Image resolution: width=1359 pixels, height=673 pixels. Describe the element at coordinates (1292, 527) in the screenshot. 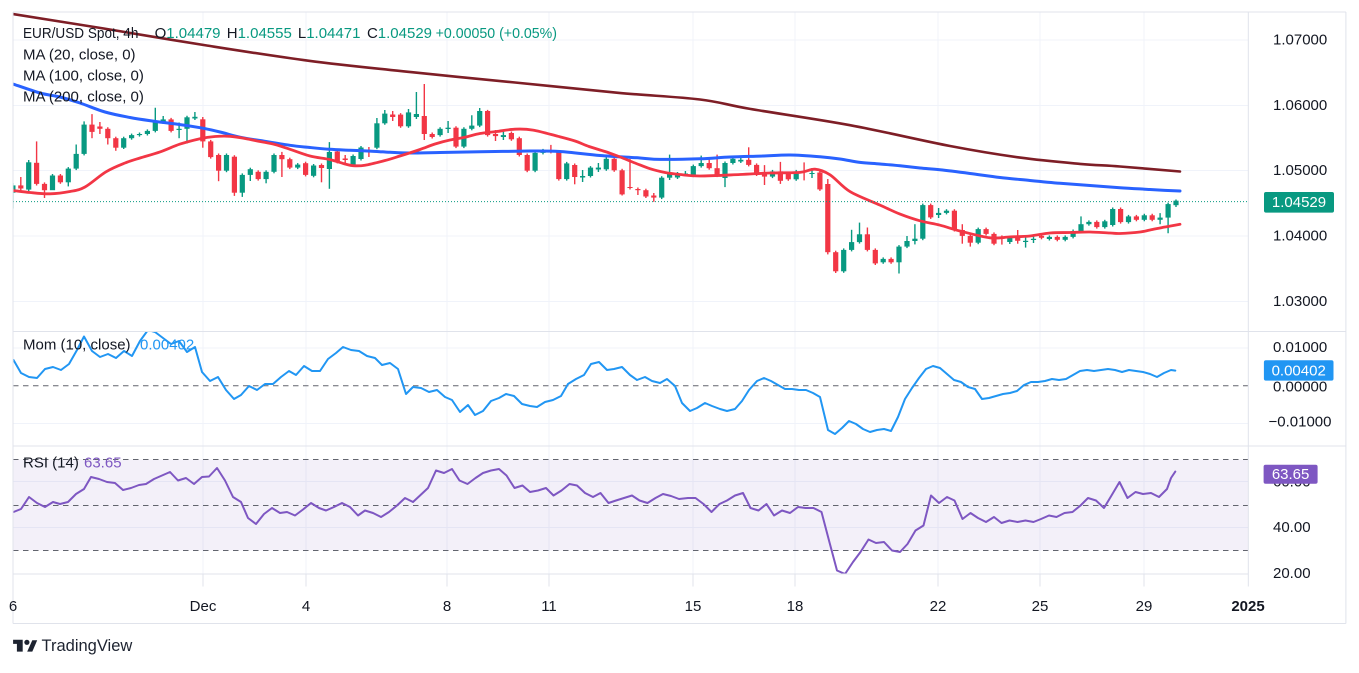

I see `svg-text: 40.00` at that location.